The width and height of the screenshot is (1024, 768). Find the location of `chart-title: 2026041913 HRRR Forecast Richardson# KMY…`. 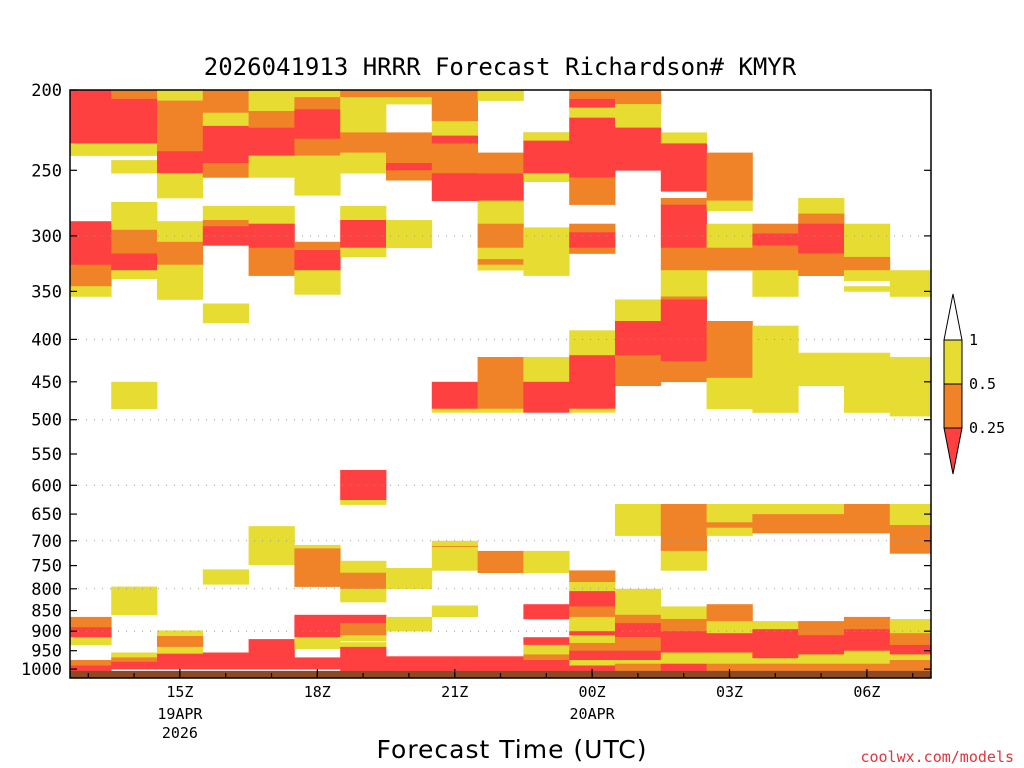

chart-title: 2026041913 HRRR Forecast Richardson# KMY… is located at coordinates (500, 67).